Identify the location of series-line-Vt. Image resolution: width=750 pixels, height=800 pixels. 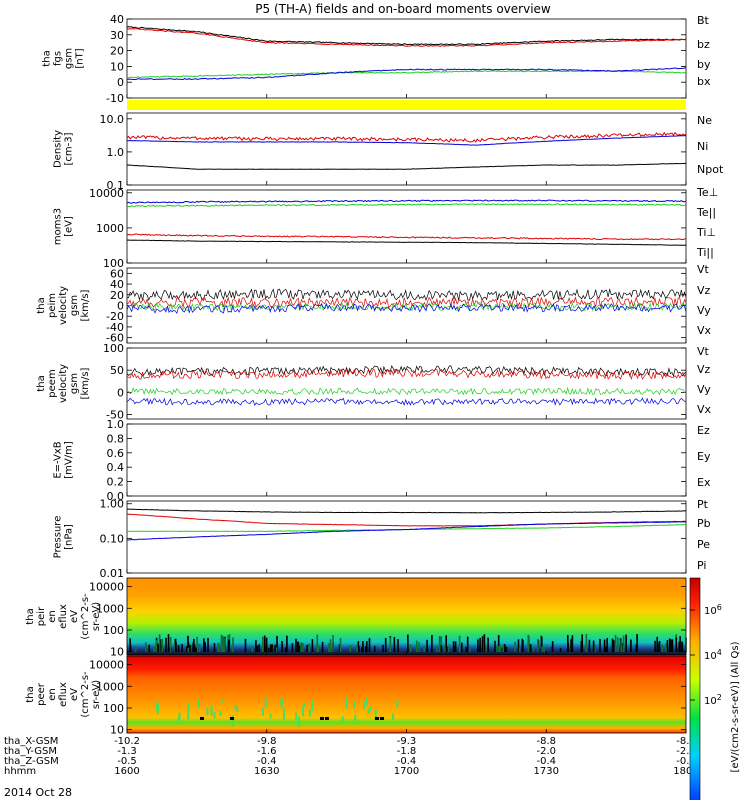
(406, 295).